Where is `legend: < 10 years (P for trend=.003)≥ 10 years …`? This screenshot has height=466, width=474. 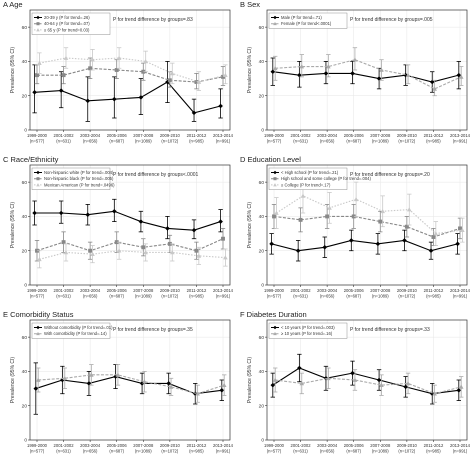 legend: < 10 years (P for trend=.003)≥ 10 years … is located at coordinates (308, 330).